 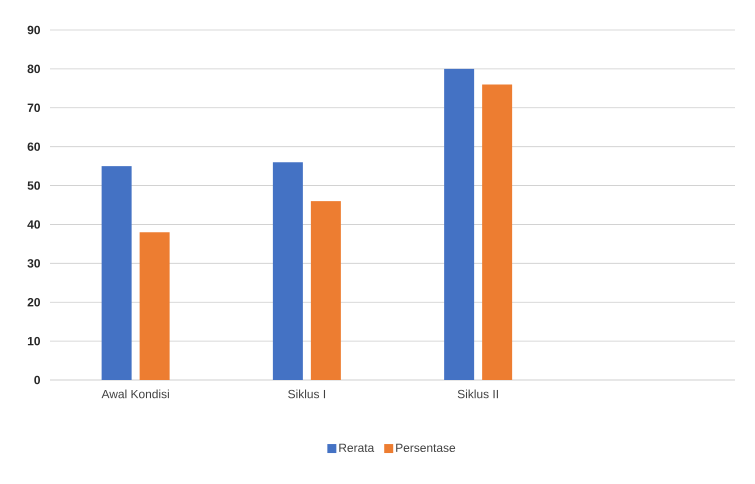 What do you see at coordinates (356, 448) in the screenshot?
I see `legend-label: Rerata` at bounding box center [356, 448].